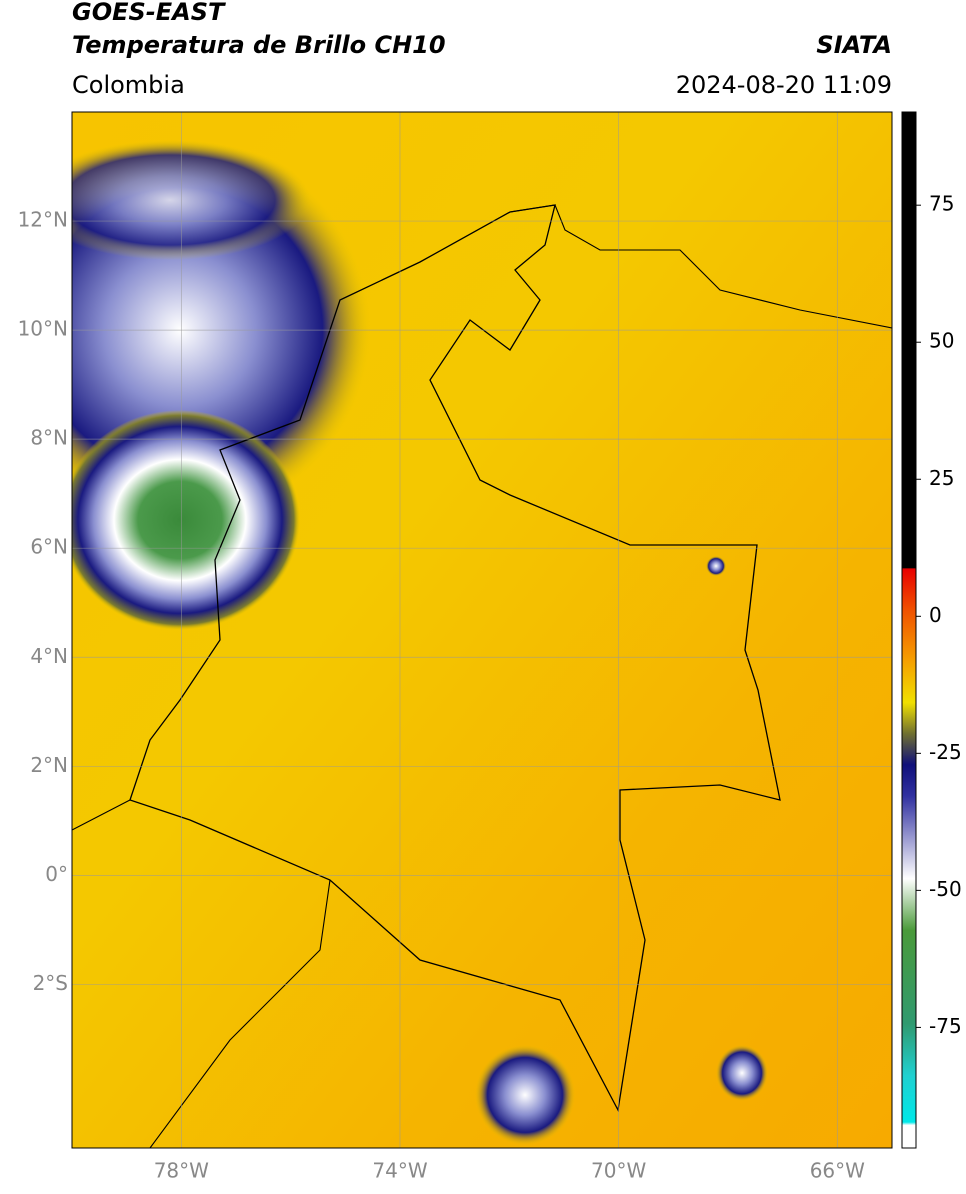 The width and height of the screenshot is (966, 1194). I want to click on source: SIATA, so click(854, 45).